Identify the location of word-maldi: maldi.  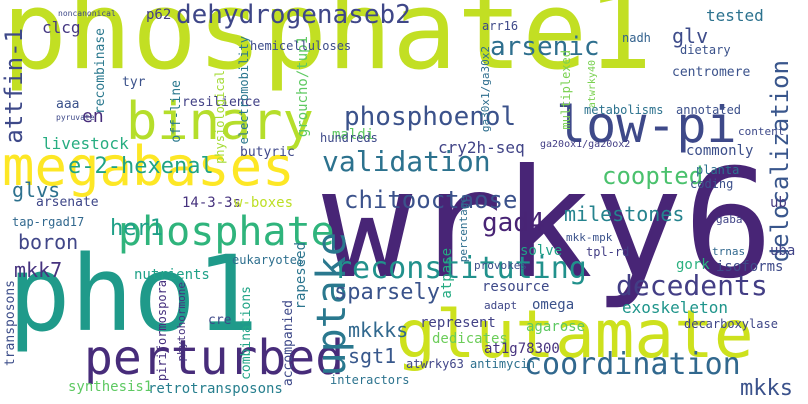
(353, 135).